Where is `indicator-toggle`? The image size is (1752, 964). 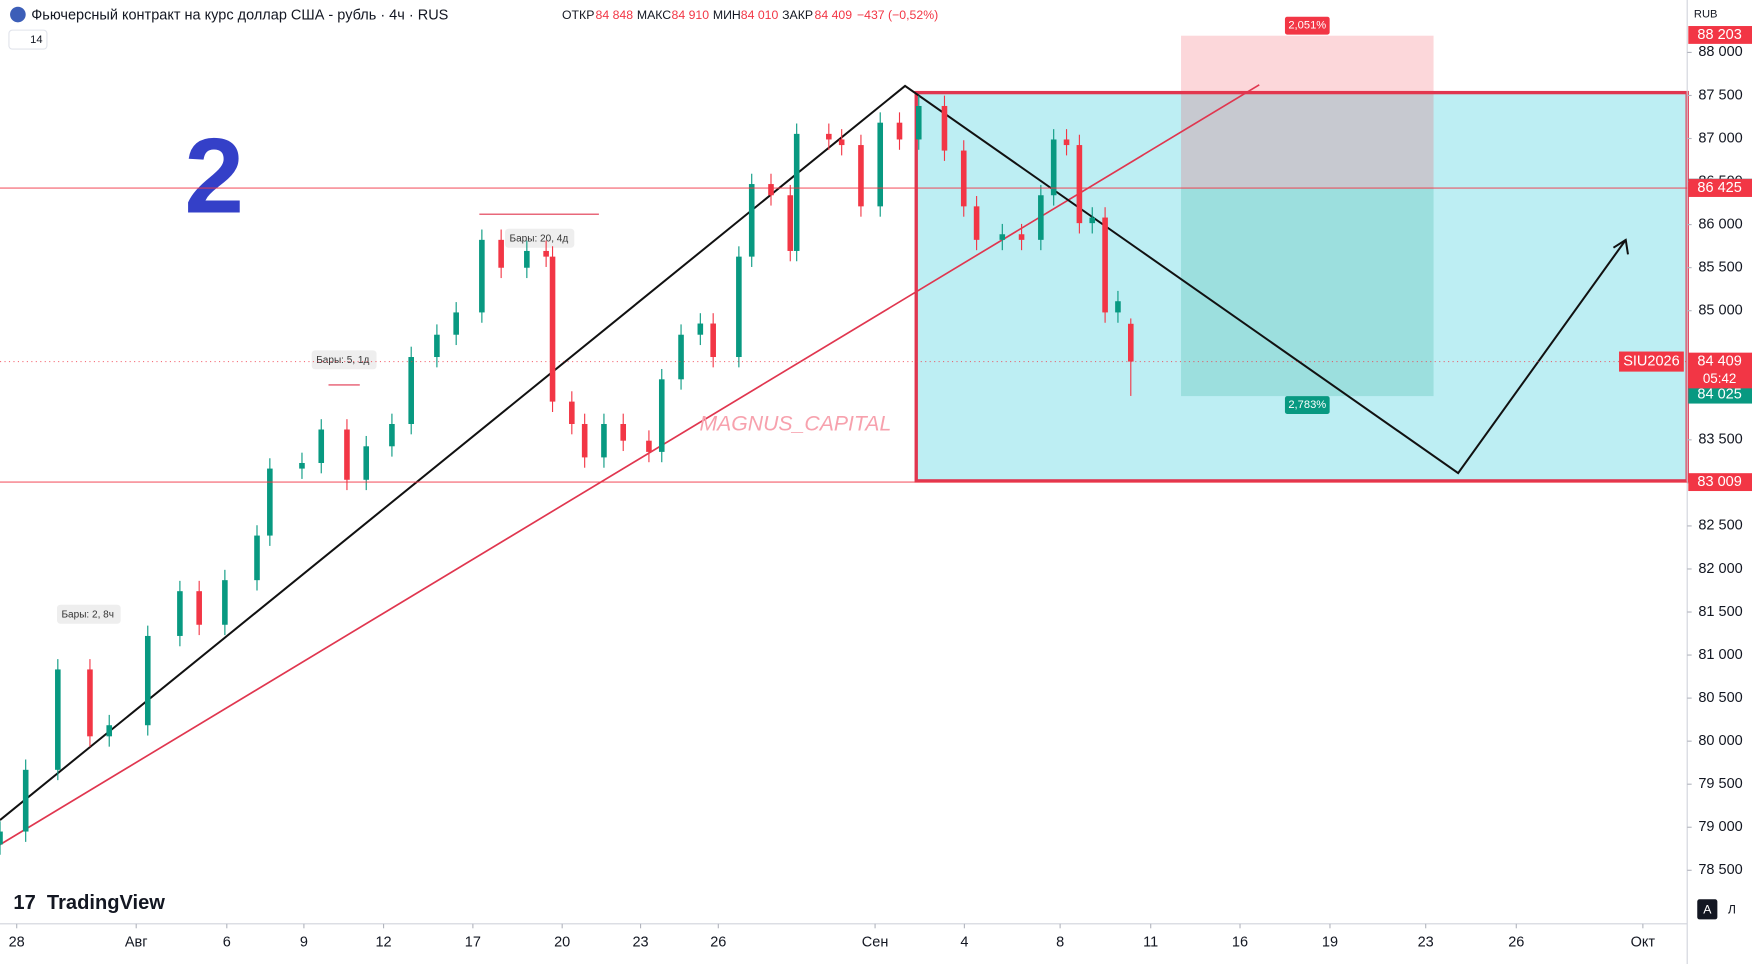 indicator-toggle is located at coordinates (28, 39).